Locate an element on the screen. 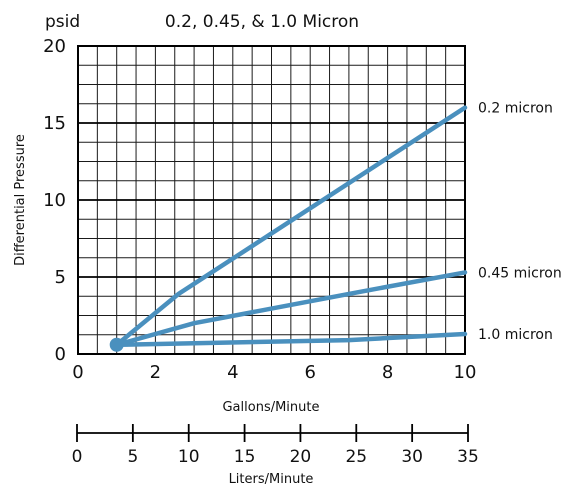  chart-title: 0.2, 0.45, & 1.0 Micron is located at coordinates (262, 22).